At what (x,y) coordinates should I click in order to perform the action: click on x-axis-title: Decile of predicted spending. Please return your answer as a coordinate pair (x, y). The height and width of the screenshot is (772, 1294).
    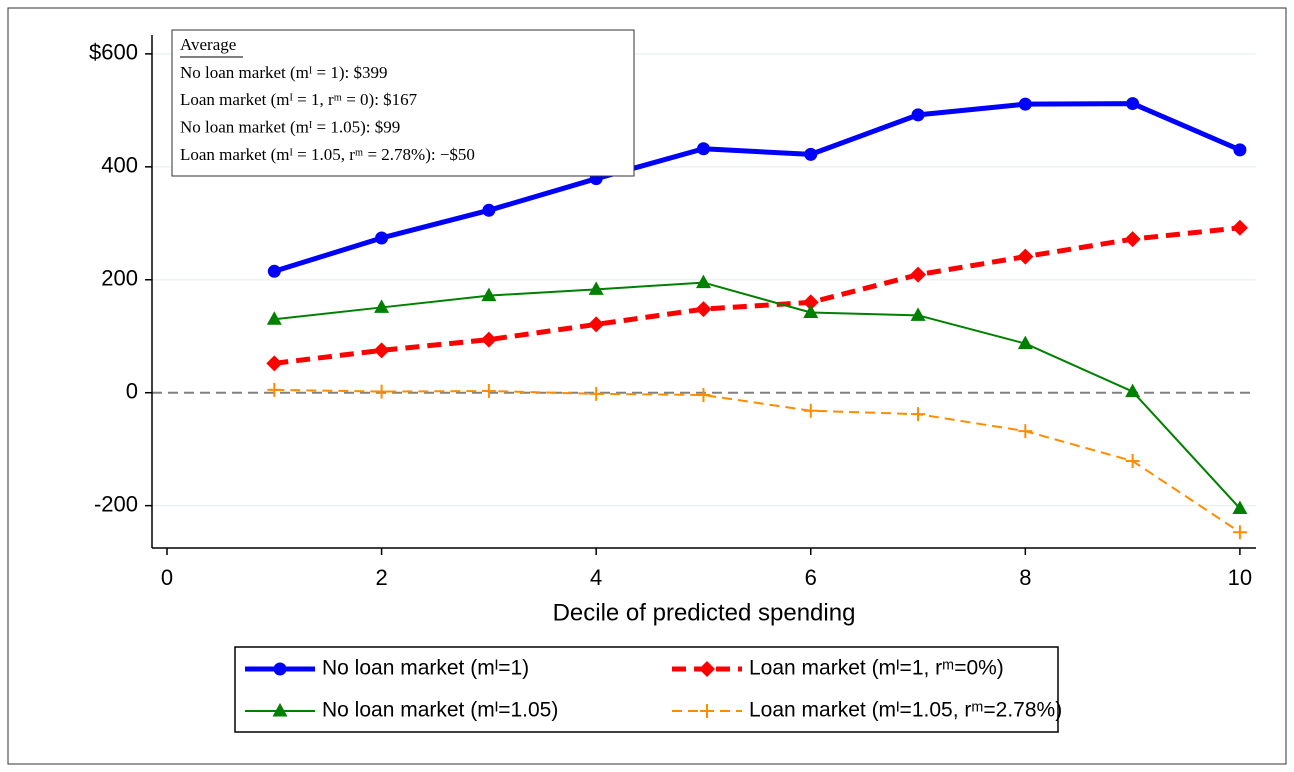
    Looking at the image, I should click on (704, 612).